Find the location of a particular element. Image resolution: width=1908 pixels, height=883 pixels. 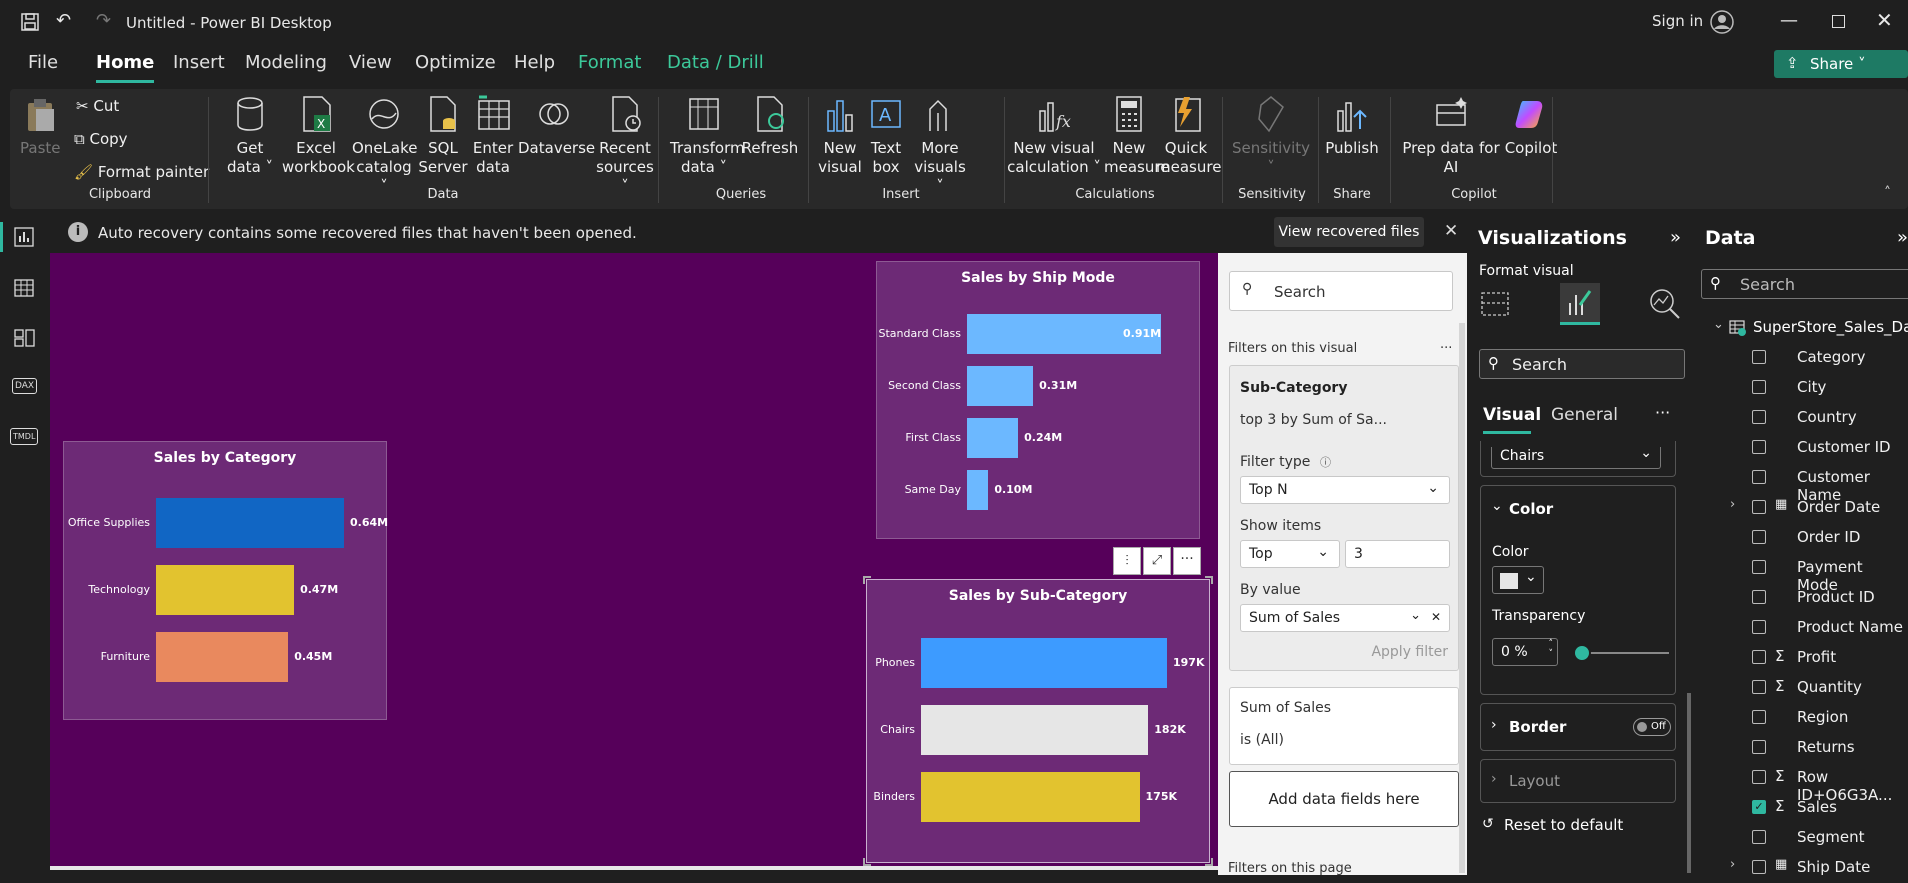

field-item: ✓ Σ Sales is located at coordinates (1802, 808).